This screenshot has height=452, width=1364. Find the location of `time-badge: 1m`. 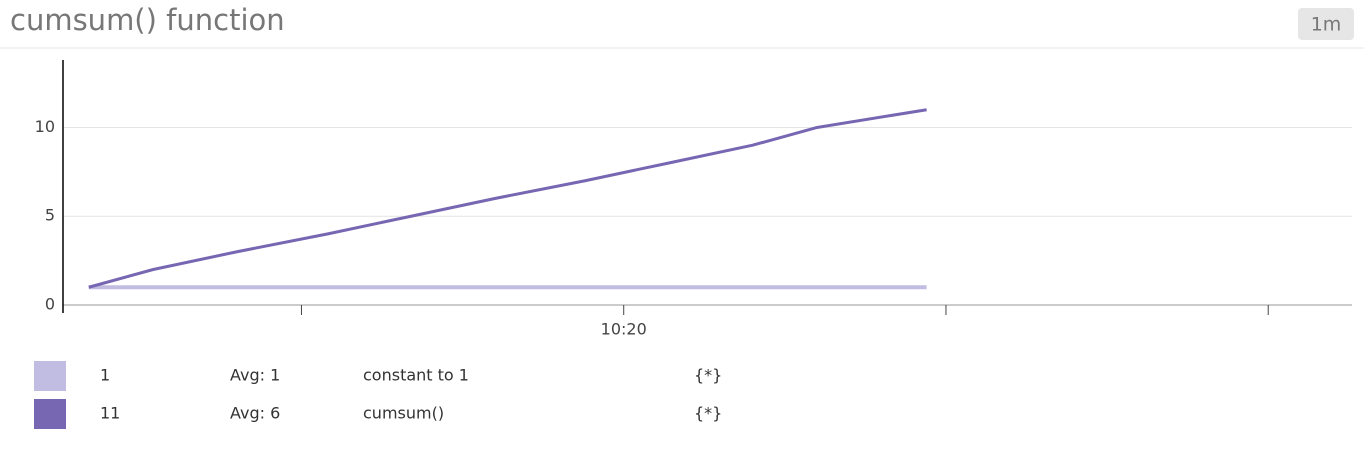

time-badge: 1m is located at coordinates (1326, 25).